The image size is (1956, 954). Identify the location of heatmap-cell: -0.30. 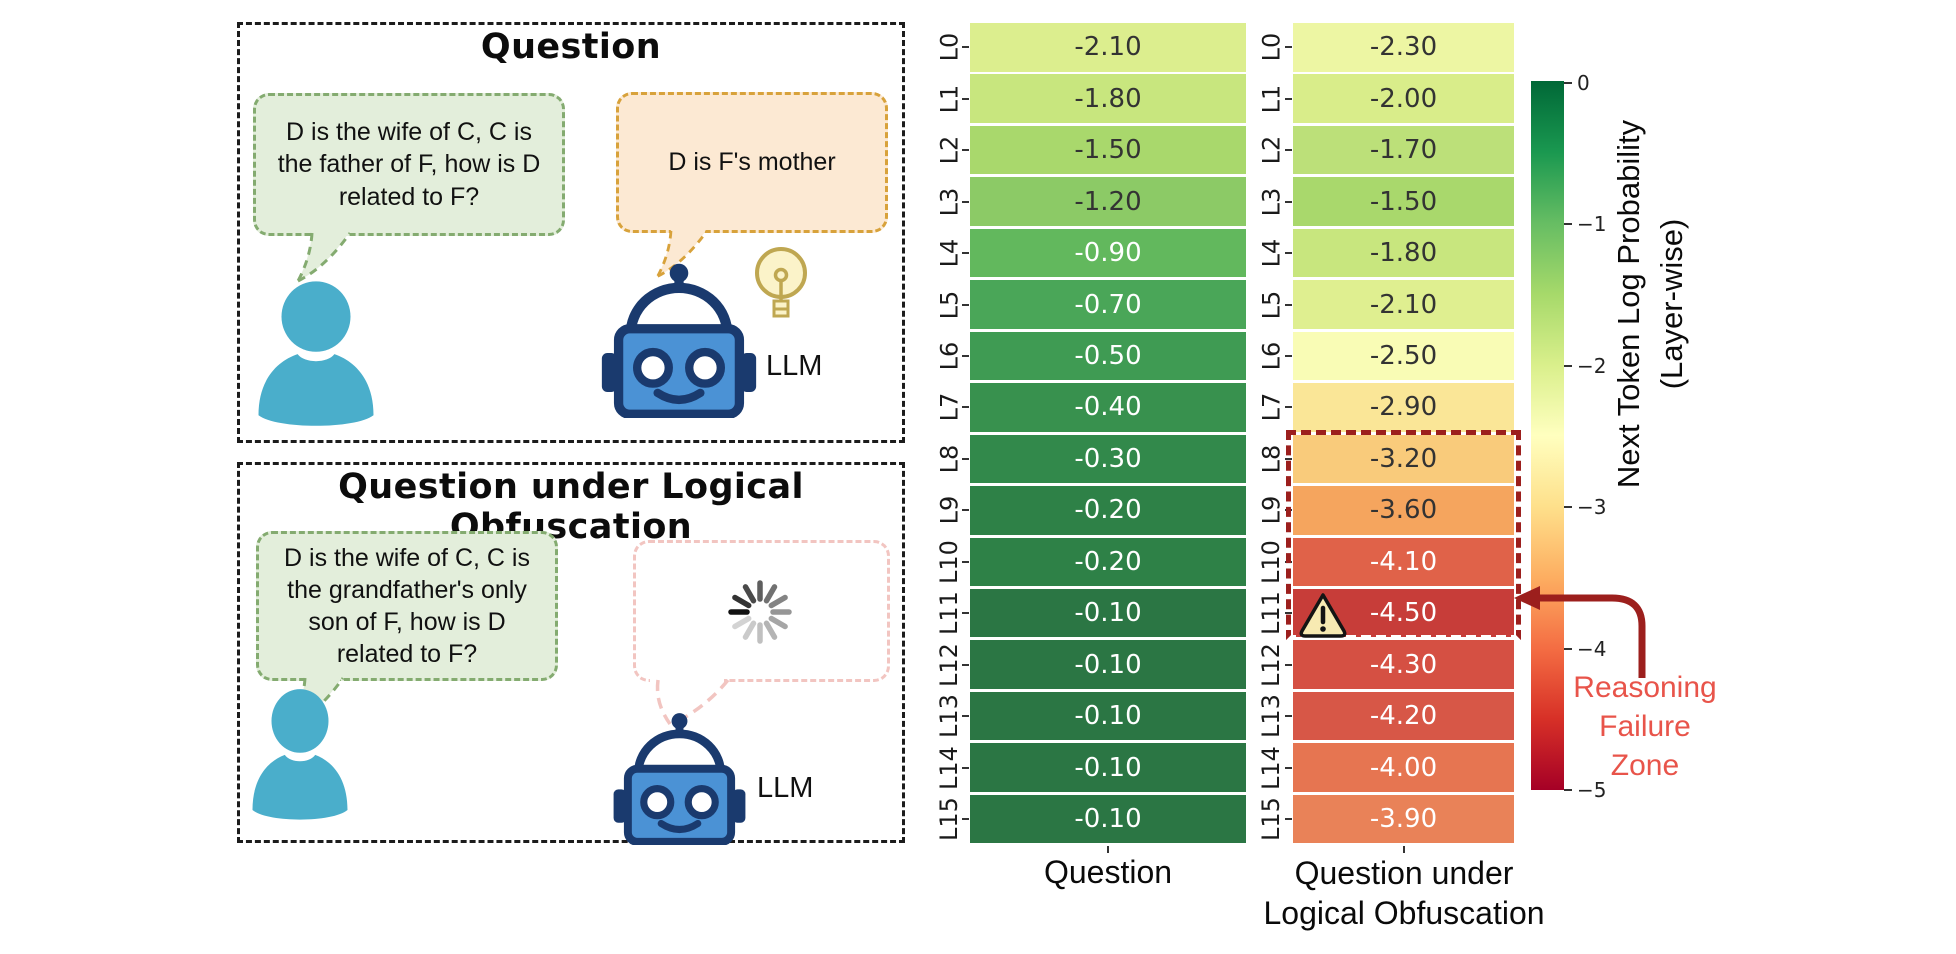
(1108, 459).